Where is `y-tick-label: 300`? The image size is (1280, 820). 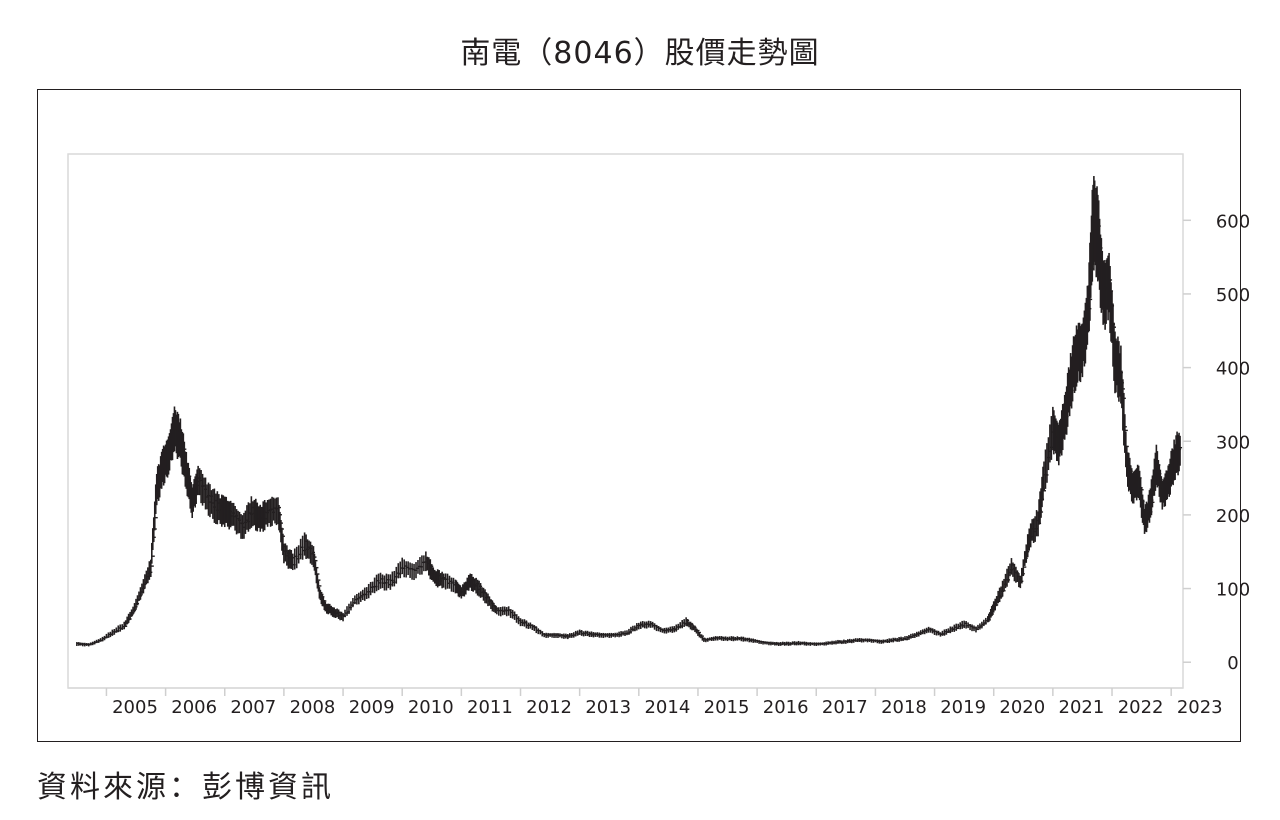 y-tick-label: 300 is located at coordinates (1233, 442).